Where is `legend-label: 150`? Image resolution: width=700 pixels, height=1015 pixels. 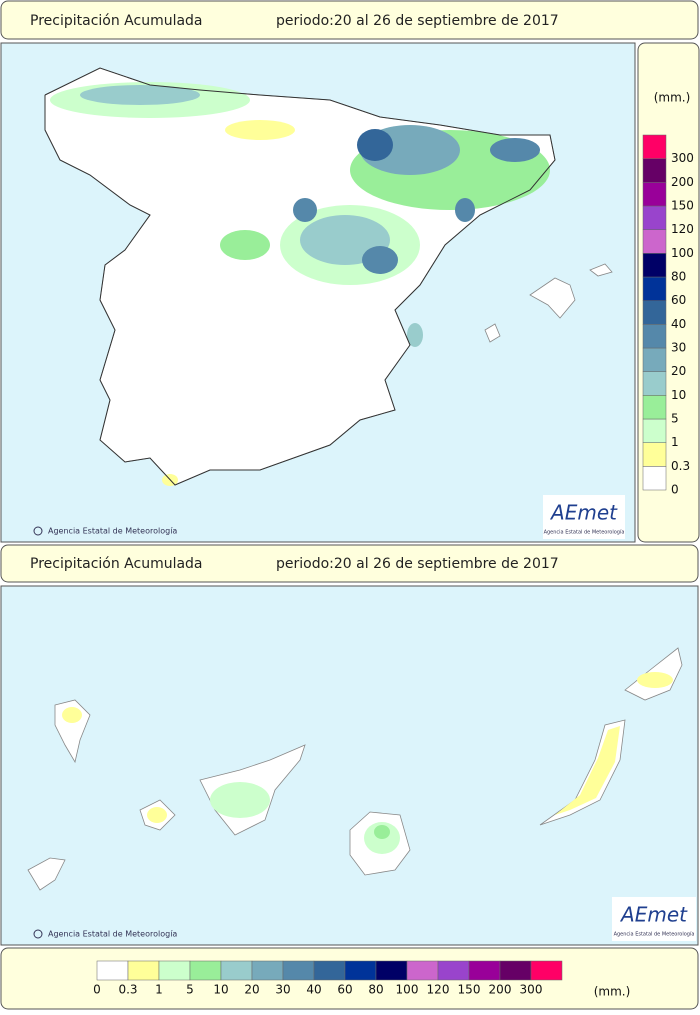 legend-label: 150 is located at coordinates (682, 206).